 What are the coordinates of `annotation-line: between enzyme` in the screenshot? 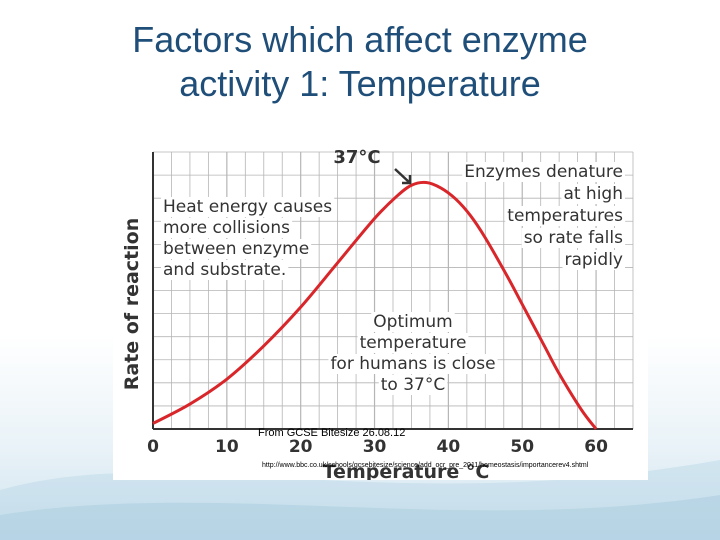 It's located at (236, 249).